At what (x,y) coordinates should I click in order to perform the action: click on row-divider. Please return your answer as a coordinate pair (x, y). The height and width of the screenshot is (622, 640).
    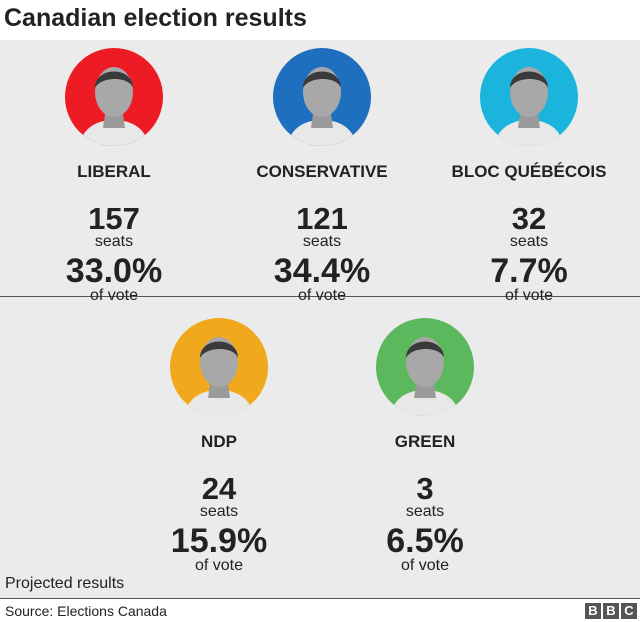
    Looking at the image, I should click on (320, 296).